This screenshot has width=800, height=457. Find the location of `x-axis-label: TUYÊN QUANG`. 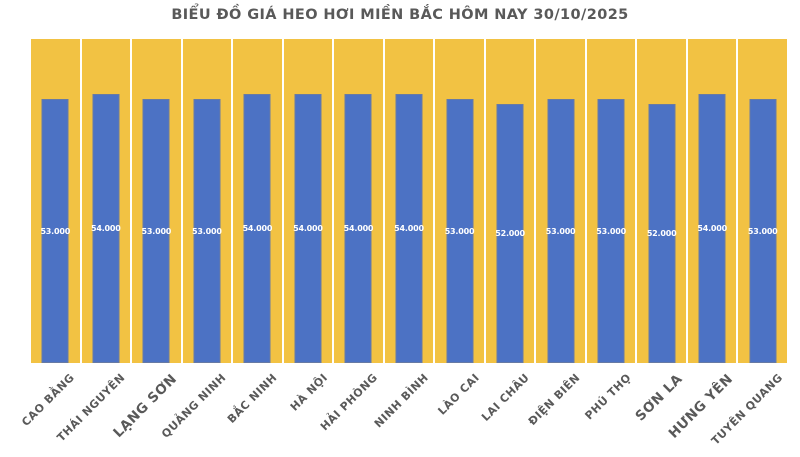

x-axis-label: TUYÊN QUANG is located at coordinates (746, 409).